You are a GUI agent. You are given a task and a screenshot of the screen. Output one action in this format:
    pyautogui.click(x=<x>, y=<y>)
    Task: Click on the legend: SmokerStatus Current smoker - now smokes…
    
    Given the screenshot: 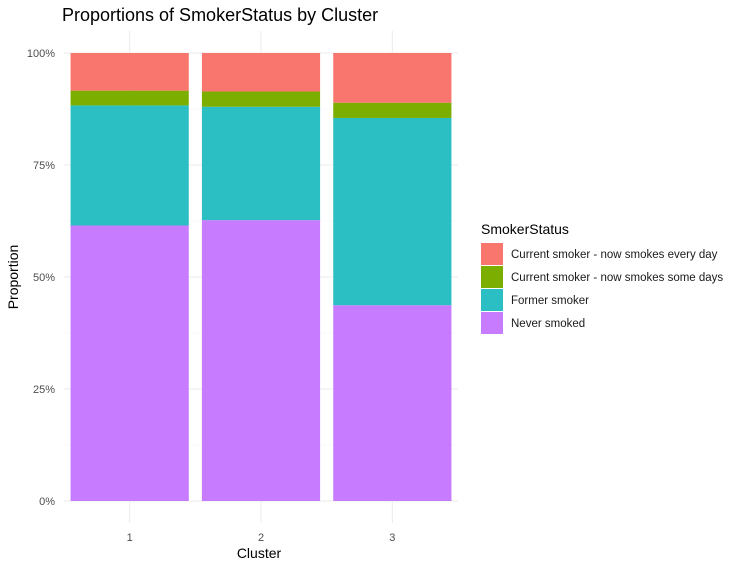 What is the action you would take?
    pyautogui.click(x=602, y=277)
    